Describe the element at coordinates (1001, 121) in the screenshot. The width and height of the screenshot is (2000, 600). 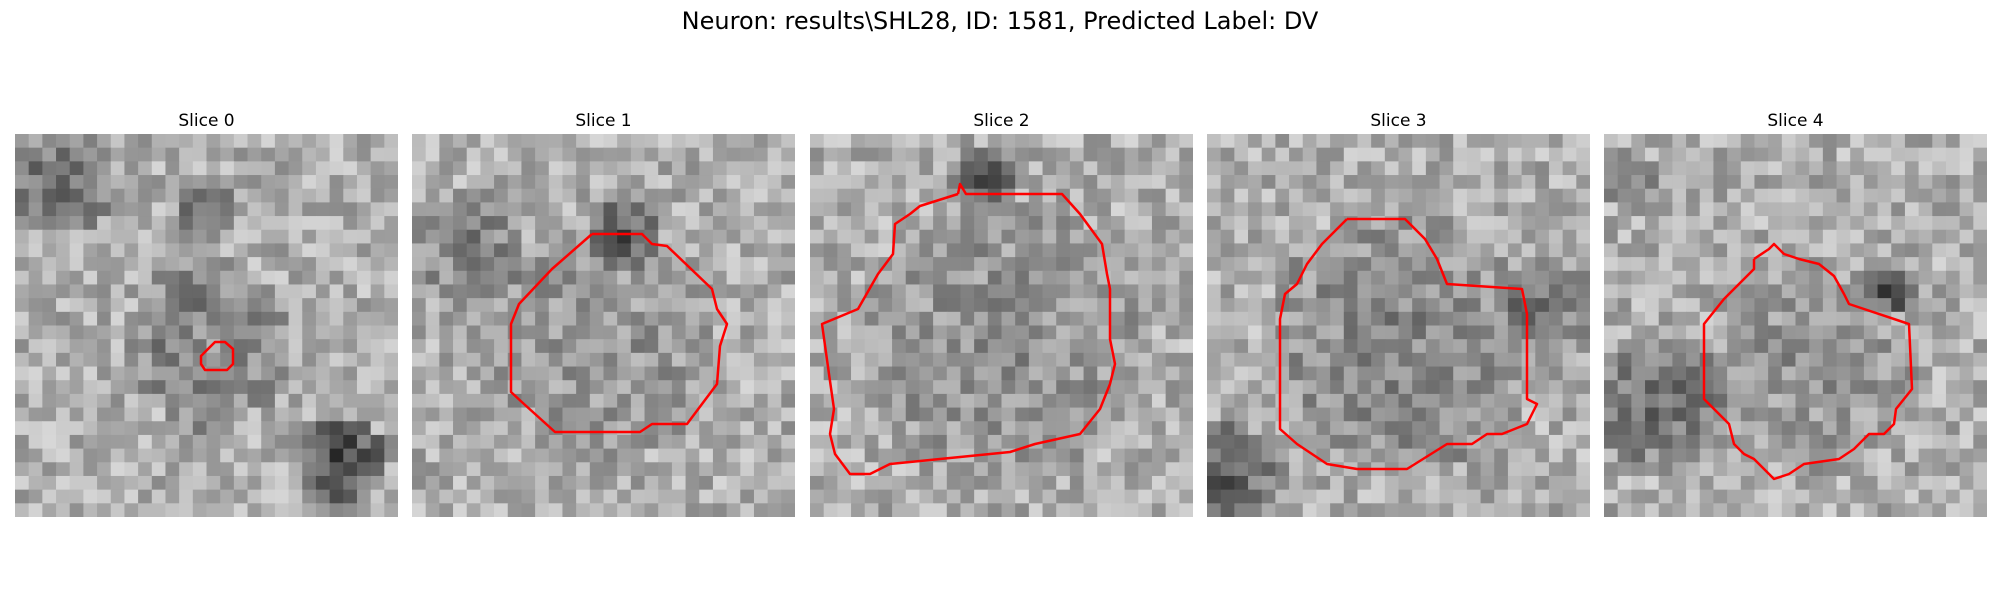
I see `slice-title-2: Slice 2` at that location.